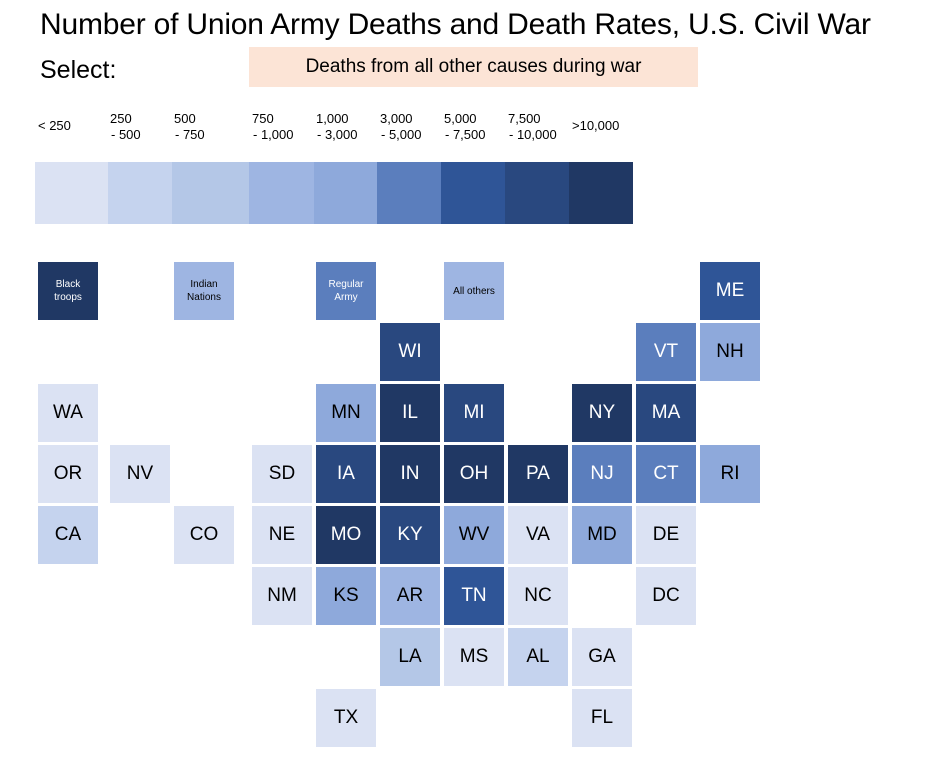 The image size is (926, 773). Describe the element at coordinates (473, 67) in the screenshot. I see `measure-selector: Deaths from all other causes during war` at that location.